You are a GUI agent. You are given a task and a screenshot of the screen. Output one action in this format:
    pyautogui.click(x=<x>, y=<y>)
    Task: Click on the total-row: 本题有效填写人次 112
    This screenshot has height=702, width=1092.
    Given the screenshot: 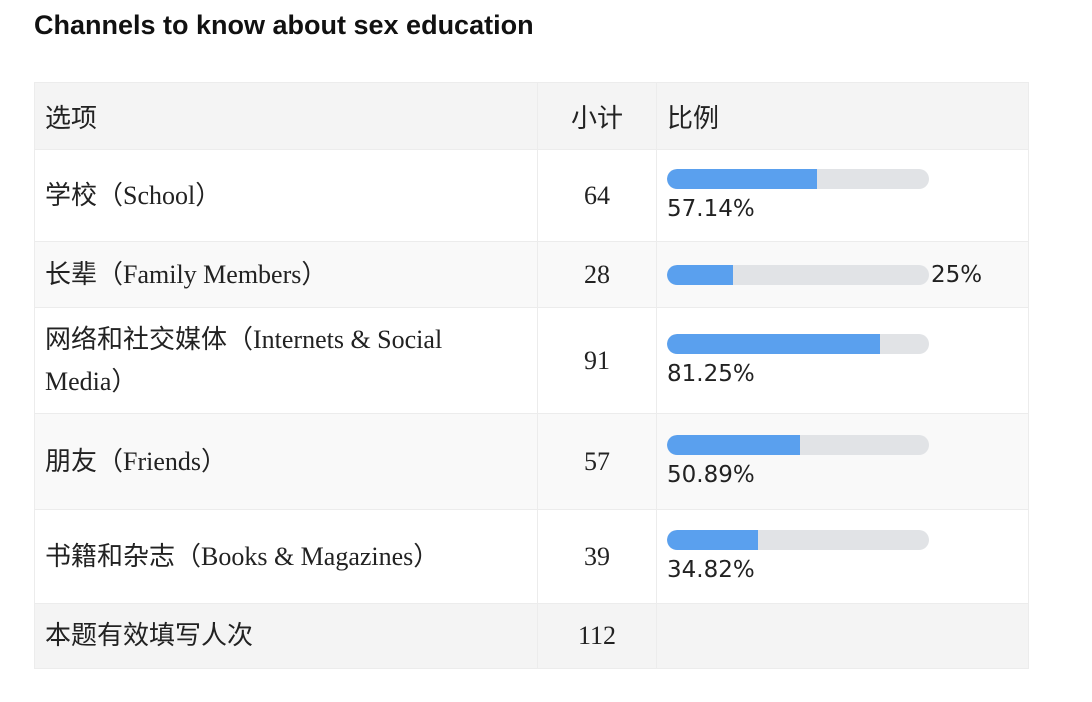 What is the action you would take?
    pyautogui.click(x=531, y=636)
    